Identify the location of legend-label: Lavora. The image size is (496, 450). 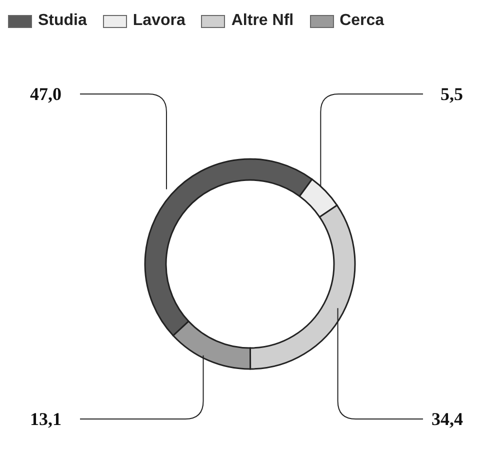
(159, 21).